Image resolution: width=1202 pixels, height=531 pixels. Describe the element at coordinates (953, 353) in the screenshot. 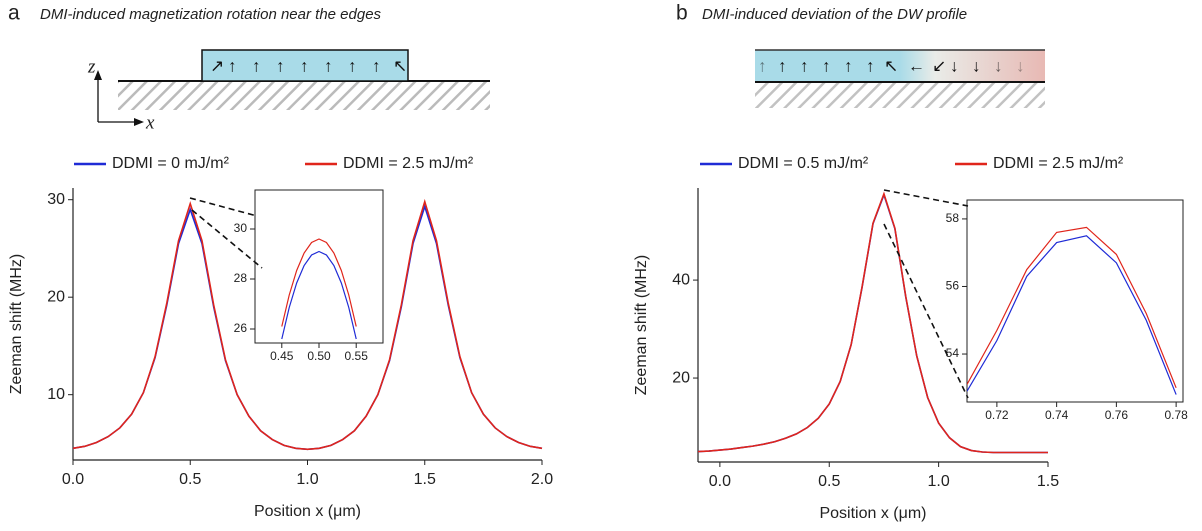

I see `y-tick-label: 54` at that location.